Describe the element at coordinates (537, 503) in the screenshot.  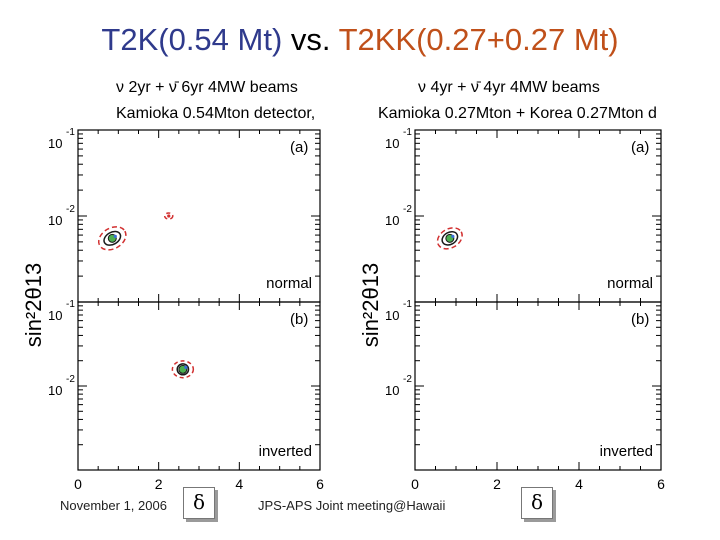
I see `delta-axis-label-right: δ` at that location.